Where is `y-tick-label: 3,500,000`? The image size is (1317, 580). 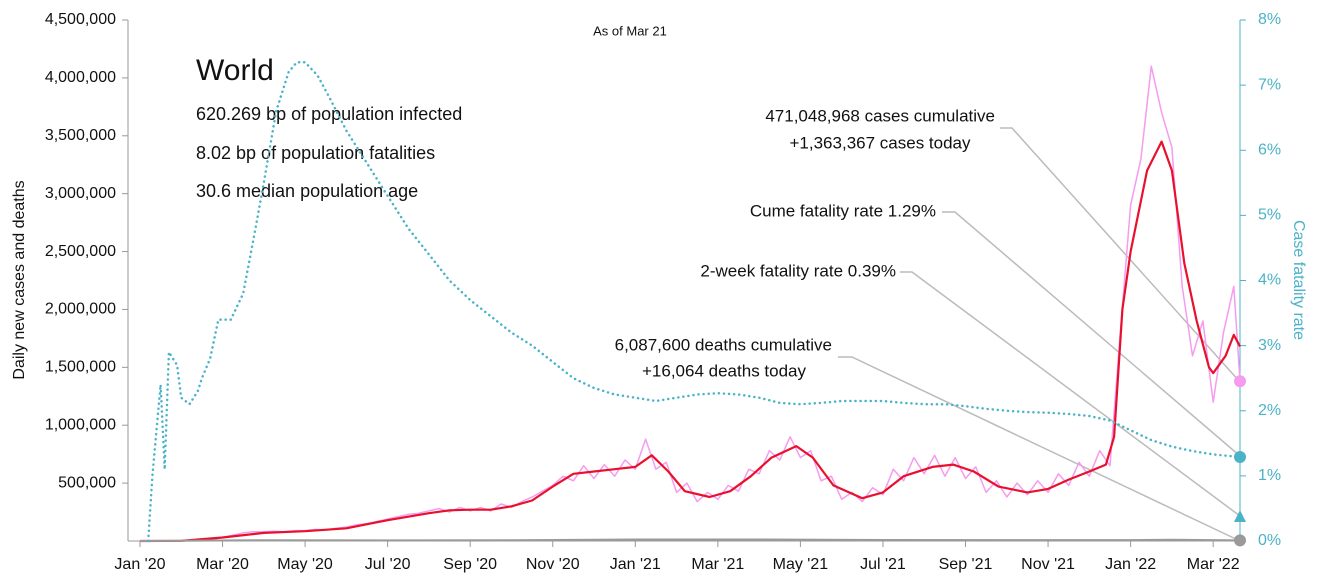 y-tick-label: 3,500,000 is located at coordinates (80, 135).